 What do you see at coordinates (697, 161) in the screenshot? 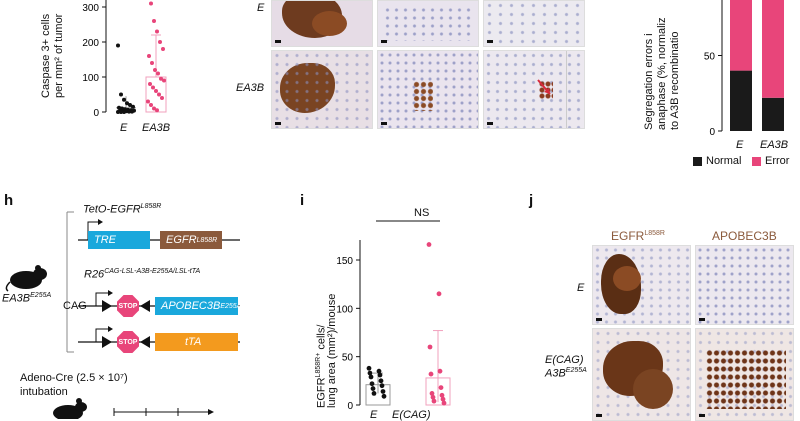
I see `legend-normal-swatch` at bounding box center [697, 161].